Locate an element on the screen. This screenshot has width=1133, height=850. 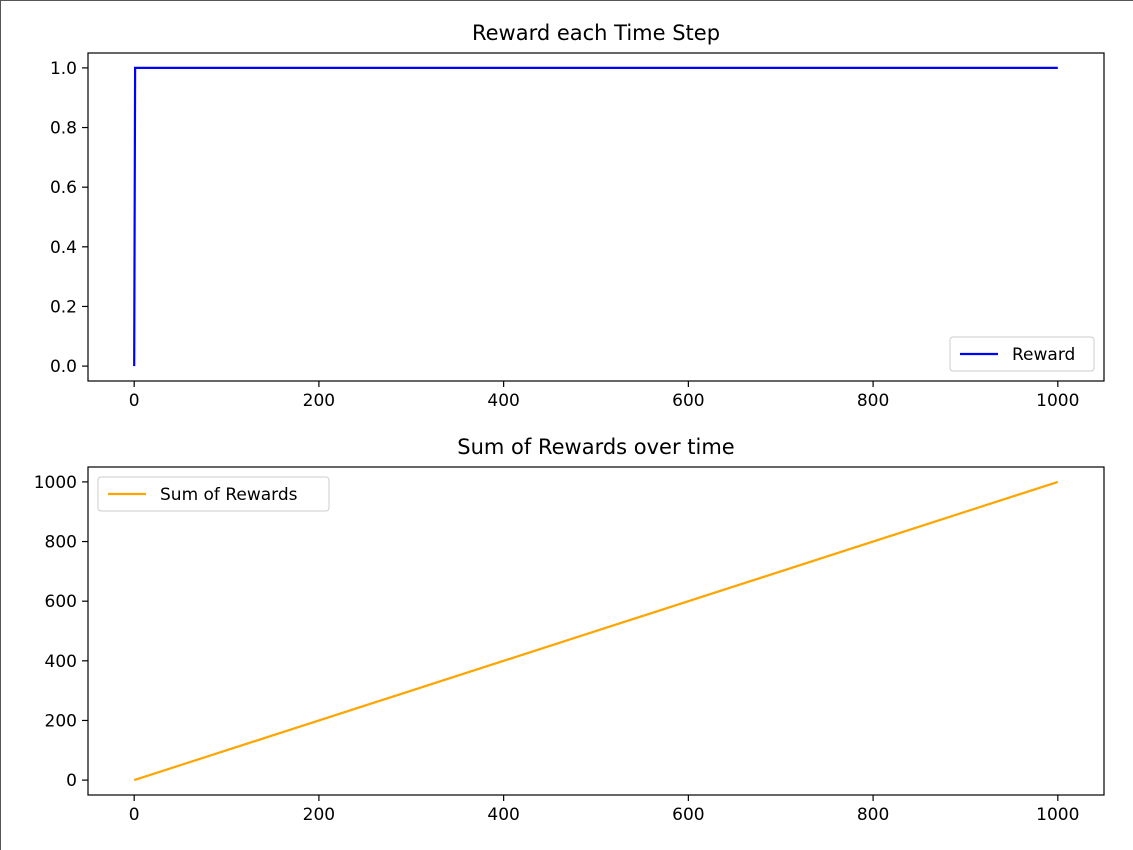
legend: Reward is located at coordinates (1022, 354).